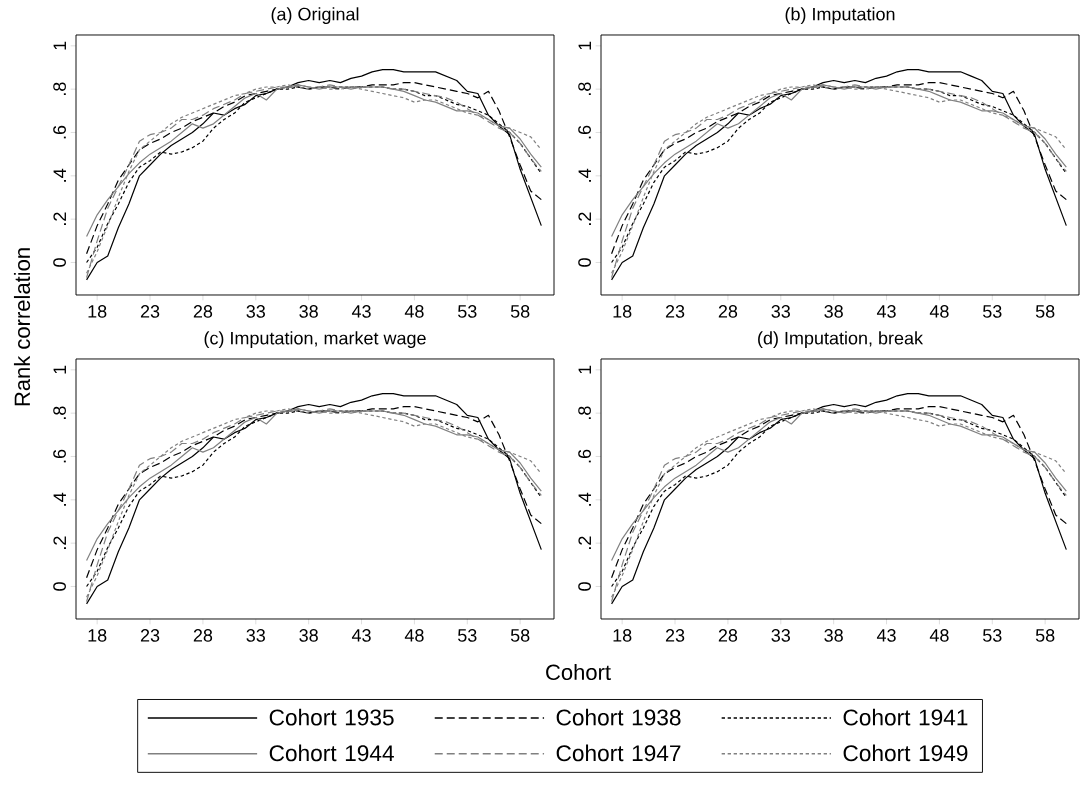 The width and height of the screenshot is (1081, 791). What do you see at coordinates (905, 717) in the screenshot?
I see `legend-label: Cohort 1941` at bounding box center [905, 717].